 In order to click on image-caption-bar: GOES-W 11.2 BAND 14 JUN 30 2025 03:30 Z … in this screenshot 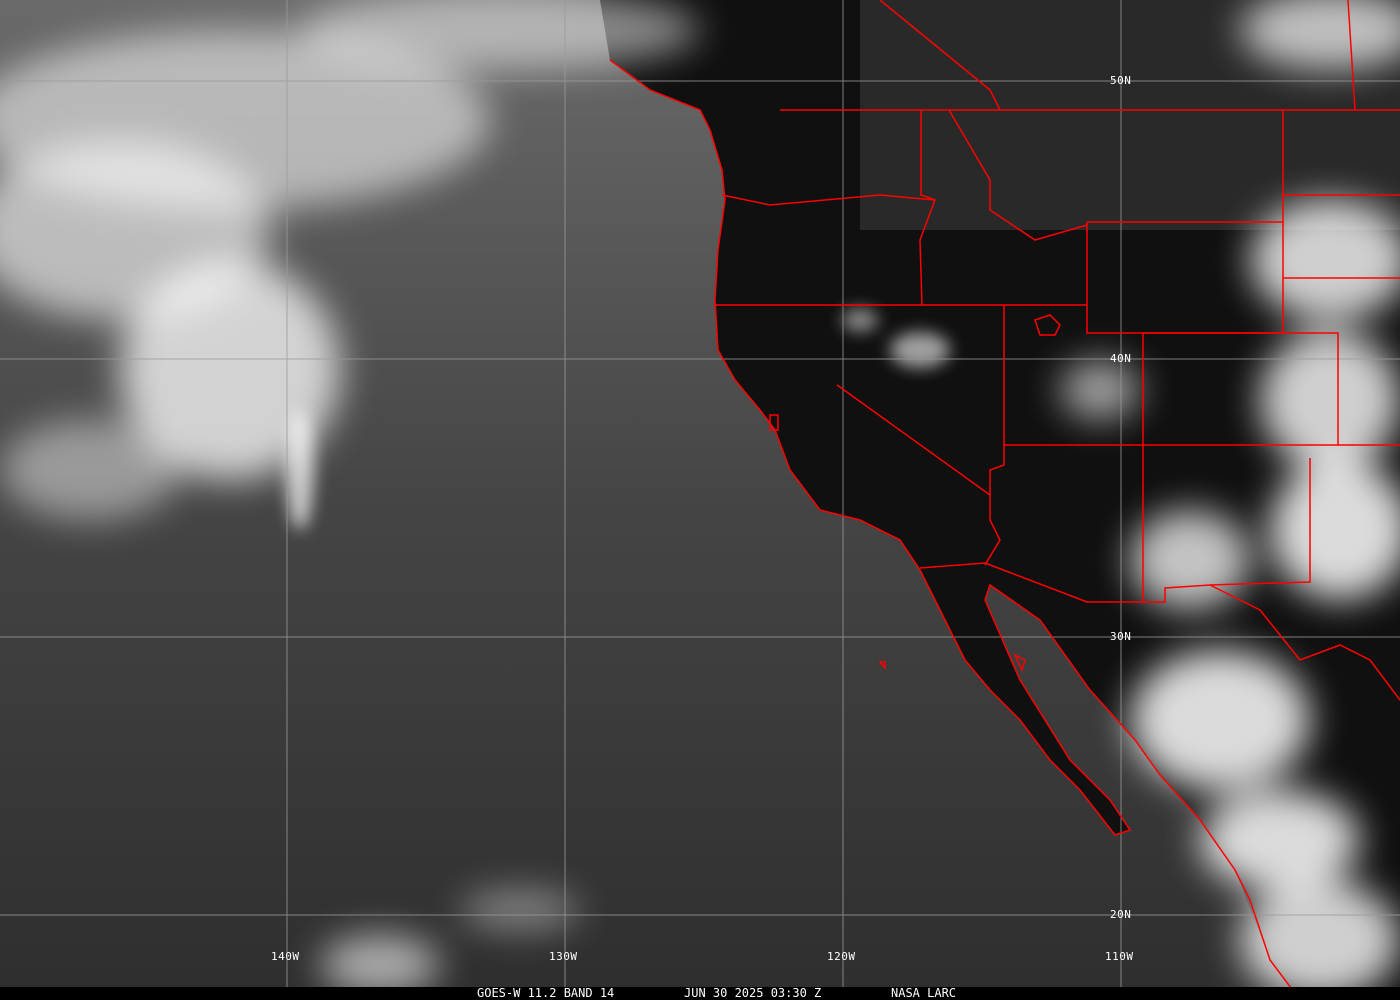, I will do `click(700, 993)`.